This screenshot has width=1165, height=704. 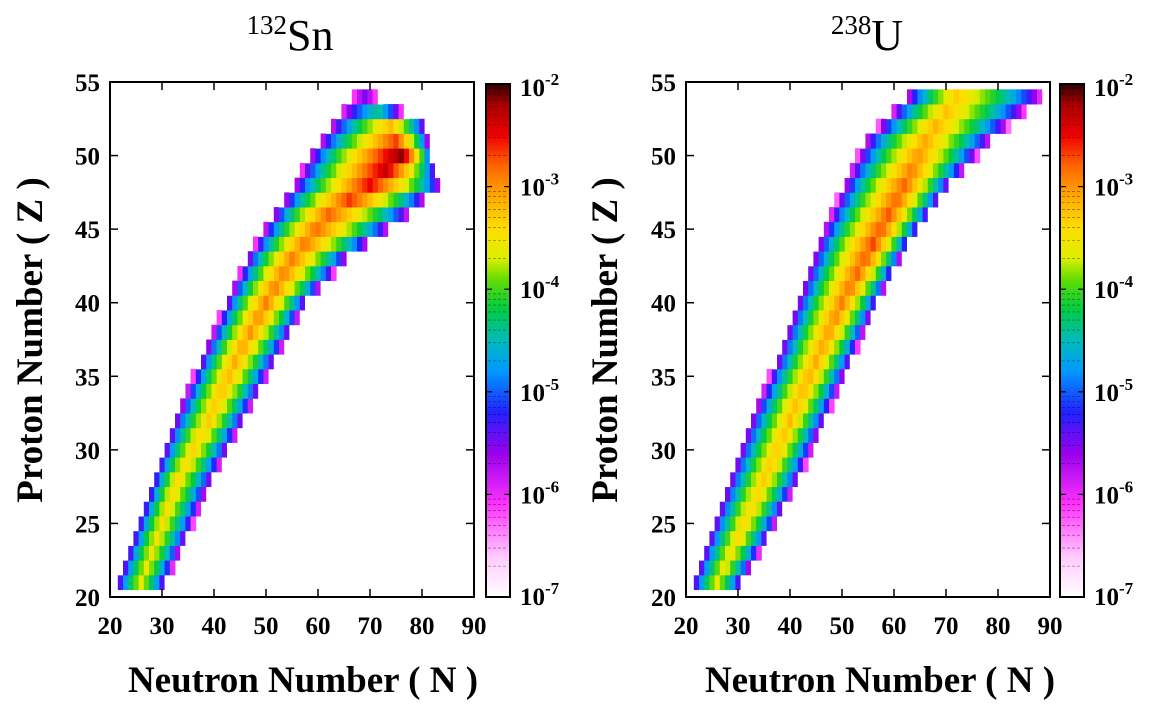 I want to click on x-tick-label: 40, so click(x=214, y=626).